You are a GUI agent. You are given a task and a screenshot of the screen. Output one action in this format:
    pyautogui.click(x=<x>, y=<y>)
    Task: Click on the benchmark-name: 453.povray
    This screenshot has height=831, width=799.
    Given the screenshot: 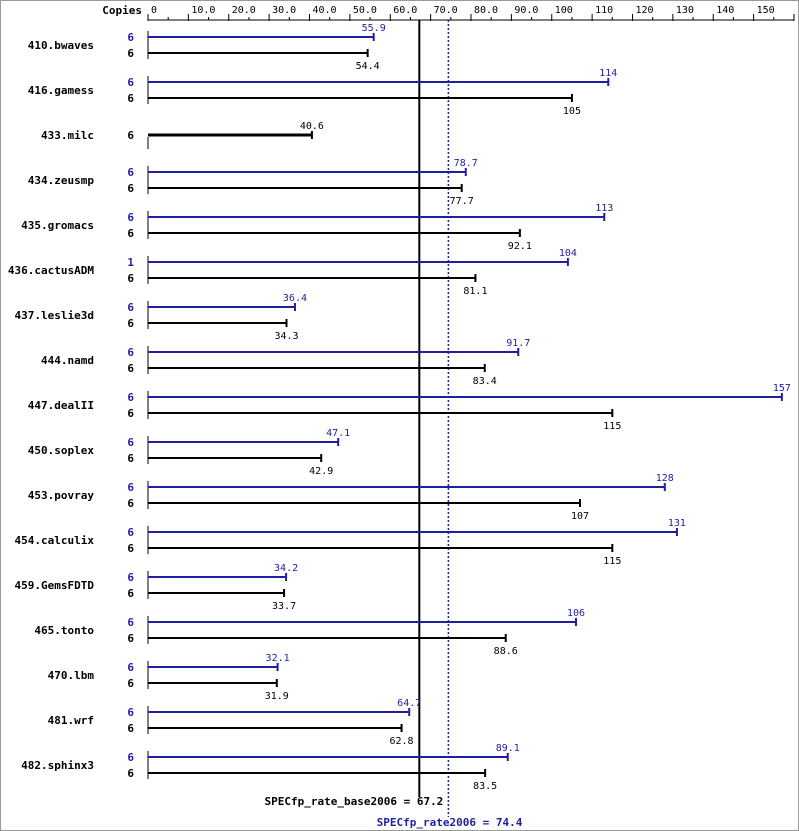 What is the action you would take?
    pyautogui.click(x=61, y=495)
    